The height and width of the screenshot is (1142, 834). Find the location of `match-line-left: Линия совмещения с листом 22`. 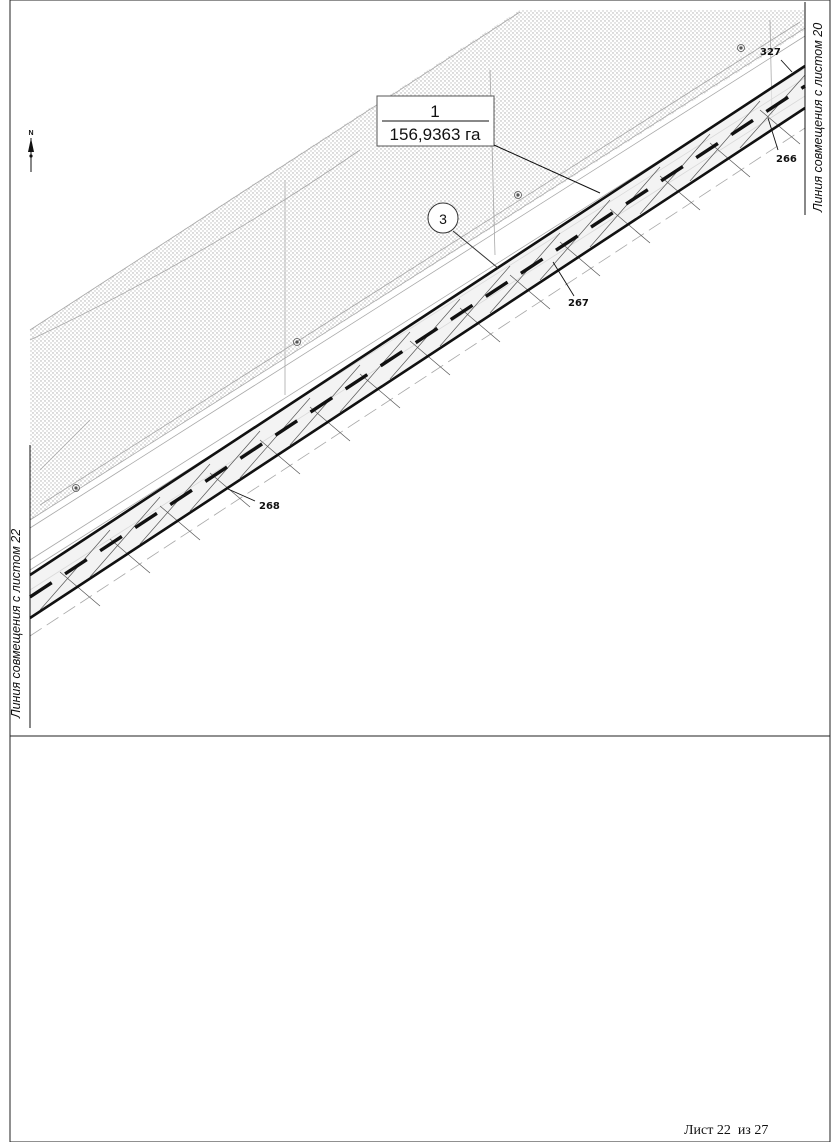

match-line-left: Линия совмещения с листом 22 is located at coordinates (20, 586).